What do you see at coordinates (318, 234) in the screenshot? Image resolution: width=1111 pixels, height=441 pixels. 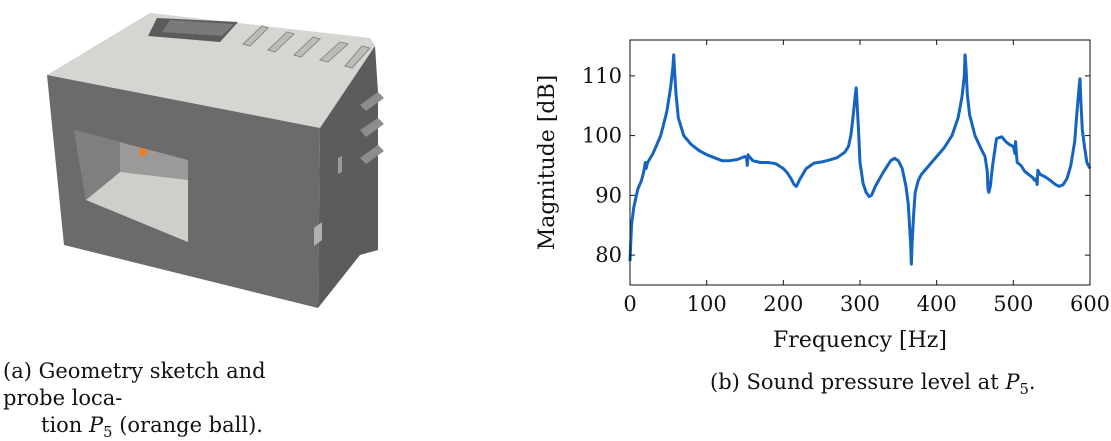 I see `side-opening-low` at bounding box center [318, 234].